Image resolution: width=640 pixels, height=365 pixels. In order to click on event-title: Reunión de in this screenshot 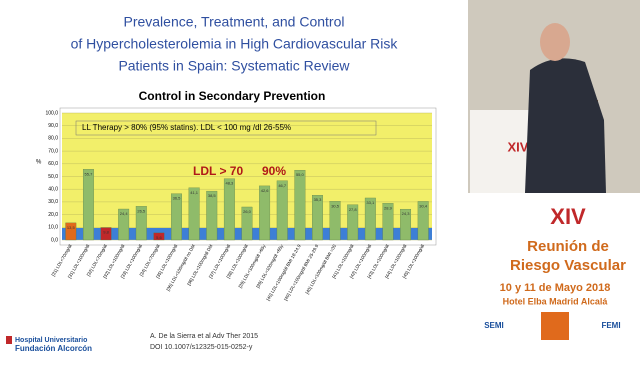, I will do `click(568, 246)`.